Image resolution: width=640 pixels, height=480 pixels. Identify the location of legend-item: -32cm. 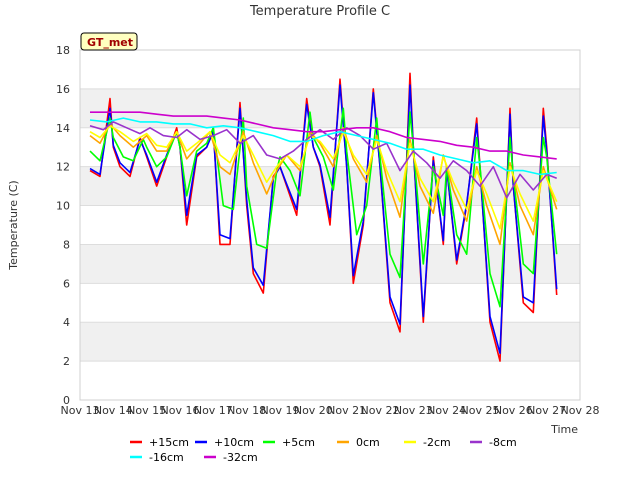
(231, 457).